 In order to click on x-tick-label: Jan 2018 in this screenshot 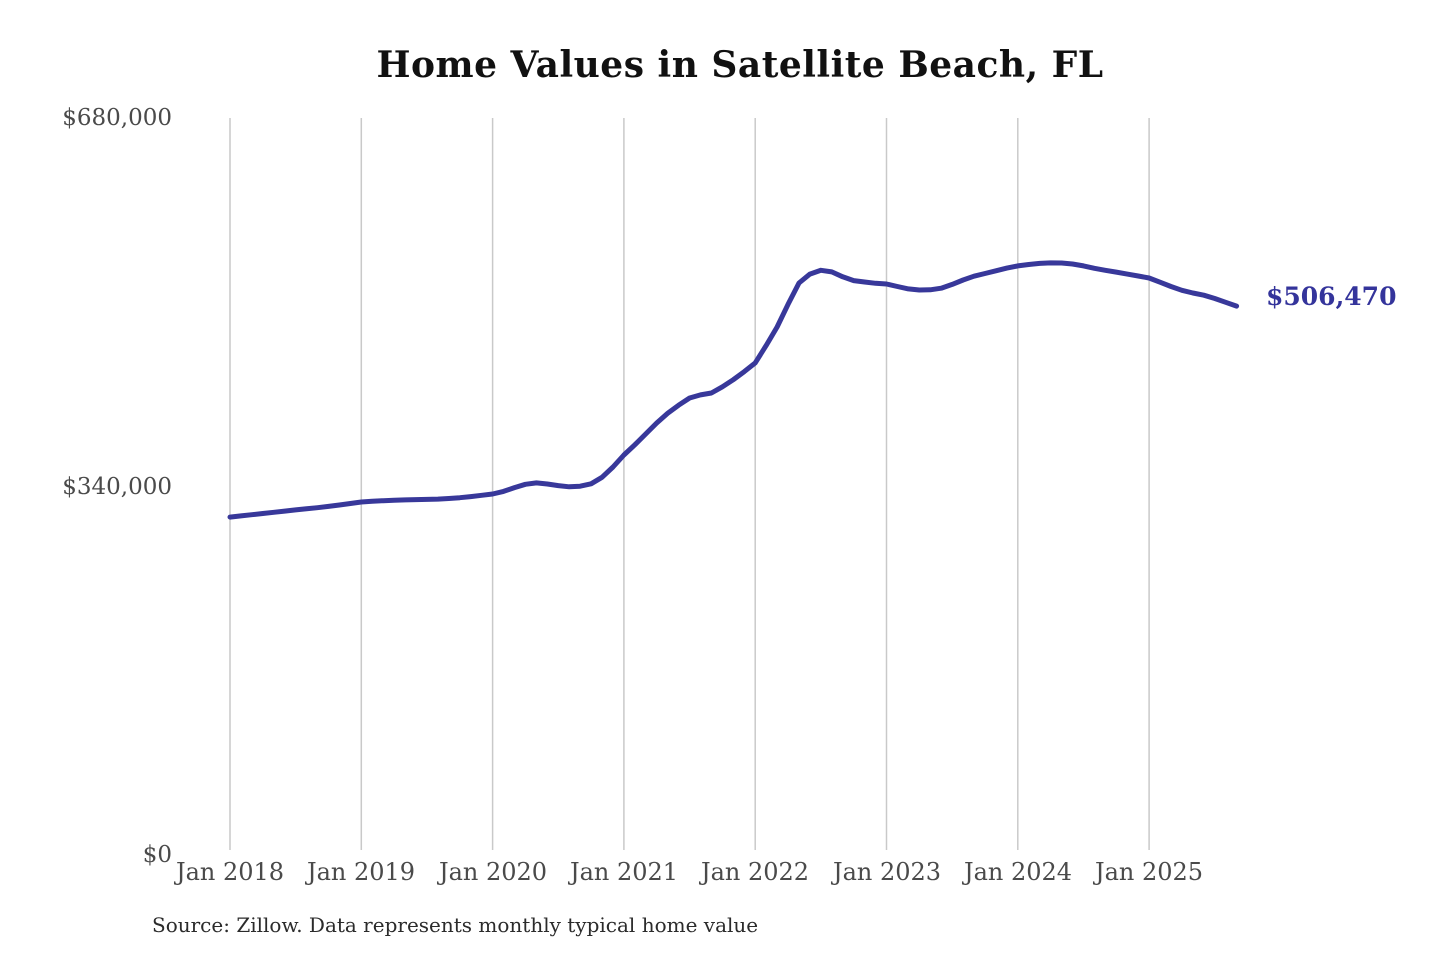, I will do `click(230, 872)`.